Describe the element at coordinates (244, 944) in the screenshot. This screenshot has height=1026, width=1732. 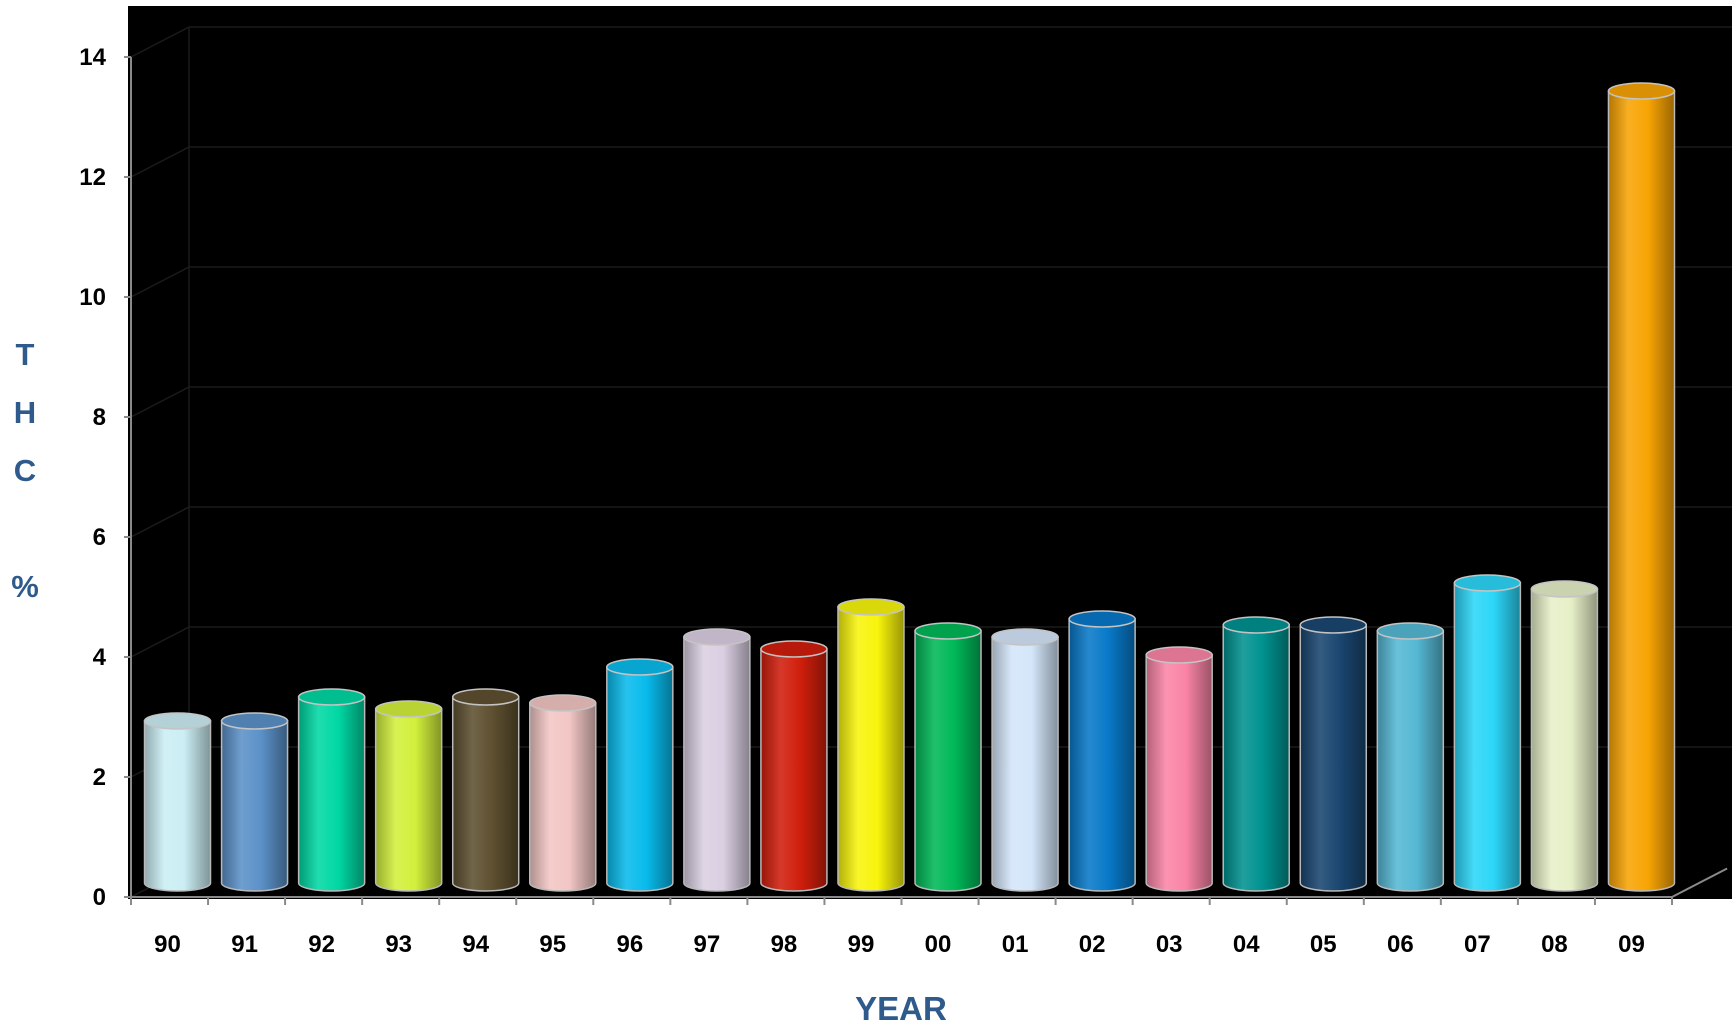
I see `x-tick-label: 91` at that location.